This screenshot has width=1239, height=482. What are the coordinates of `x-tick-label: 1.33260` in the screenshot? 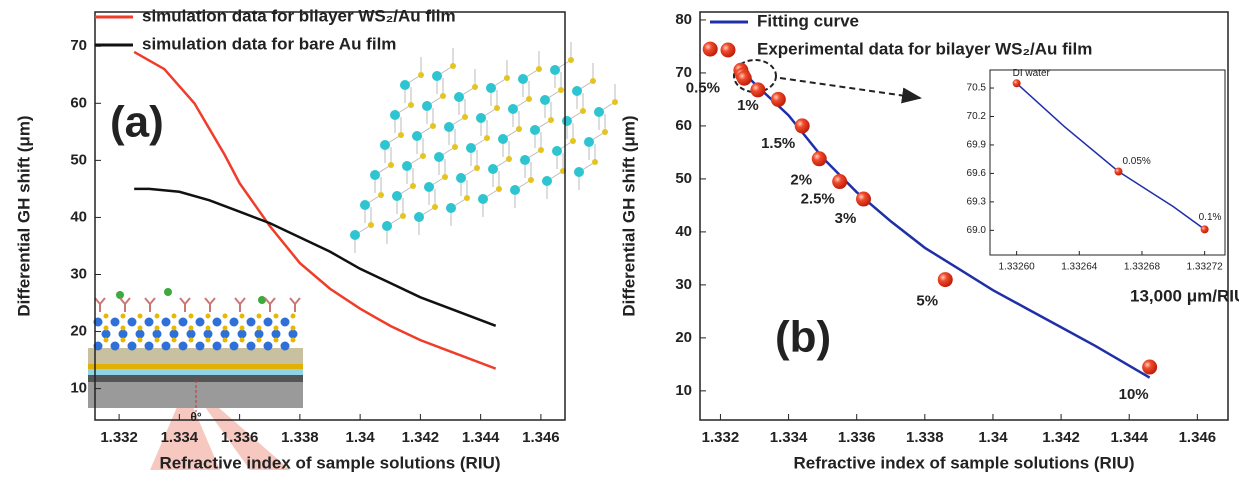 It's located at (1017, 267).